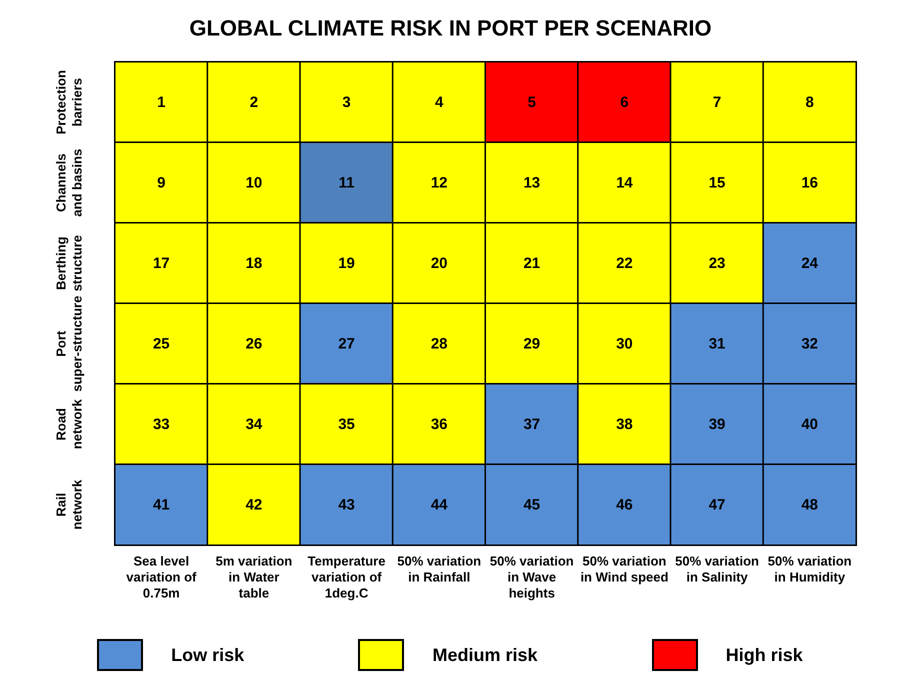 The image size is (901, 694). What do you see at coordinates (531, 424) in the screenshot?
I see `data-label: 37` at bounding box center [531, 424].